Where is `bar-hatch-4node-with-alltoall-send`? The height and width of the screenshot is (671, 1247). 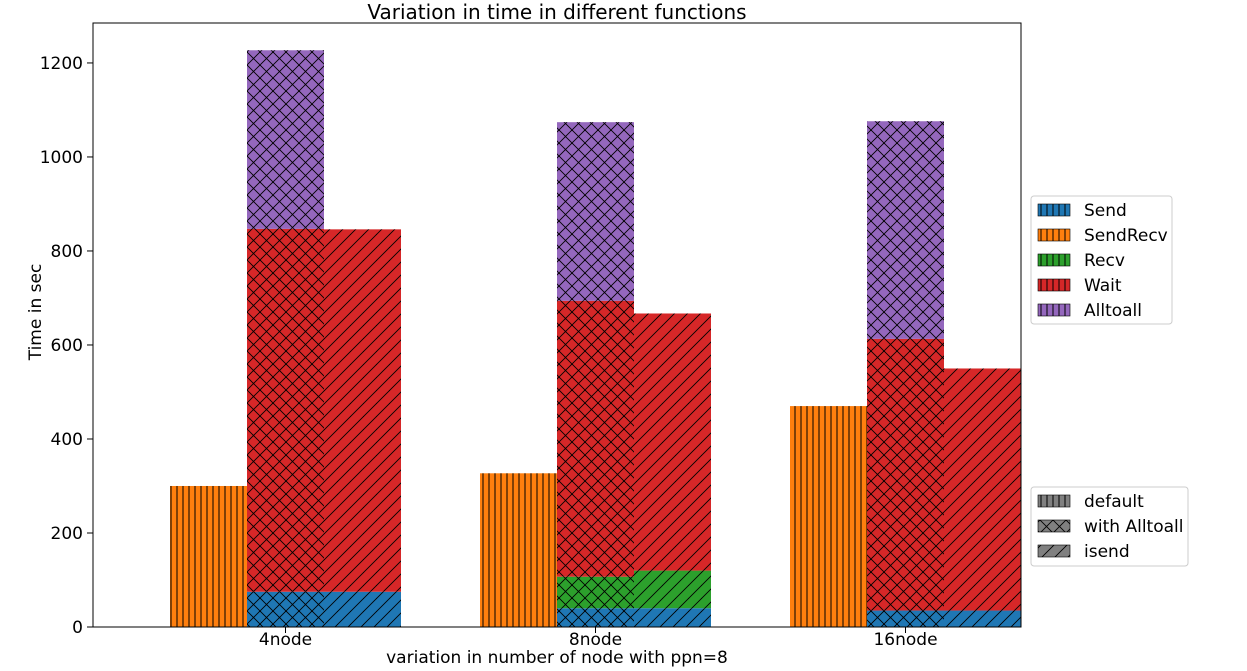 bar-hatch-4node-with-alltoall-send is located at coordinates (285, 609).